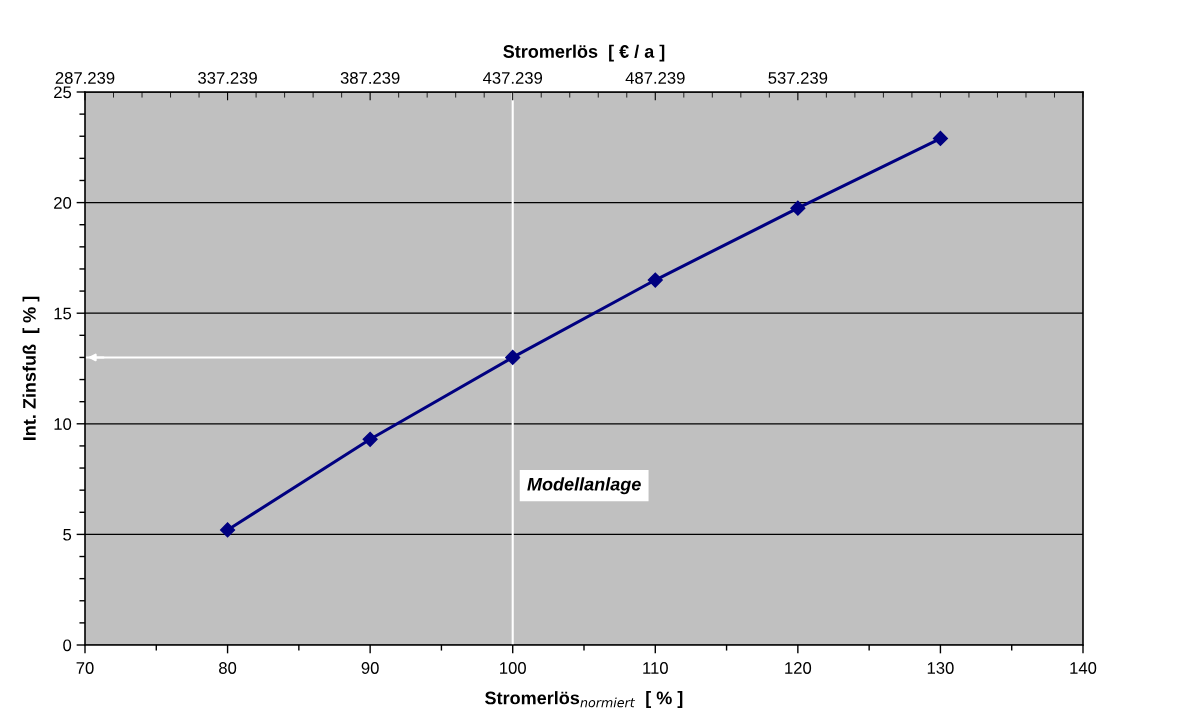 The width and height of the screenshot is (1192, 726). I want to click on y-axis-title: Int. Zinsfuß [ % ], so click(31, 368).